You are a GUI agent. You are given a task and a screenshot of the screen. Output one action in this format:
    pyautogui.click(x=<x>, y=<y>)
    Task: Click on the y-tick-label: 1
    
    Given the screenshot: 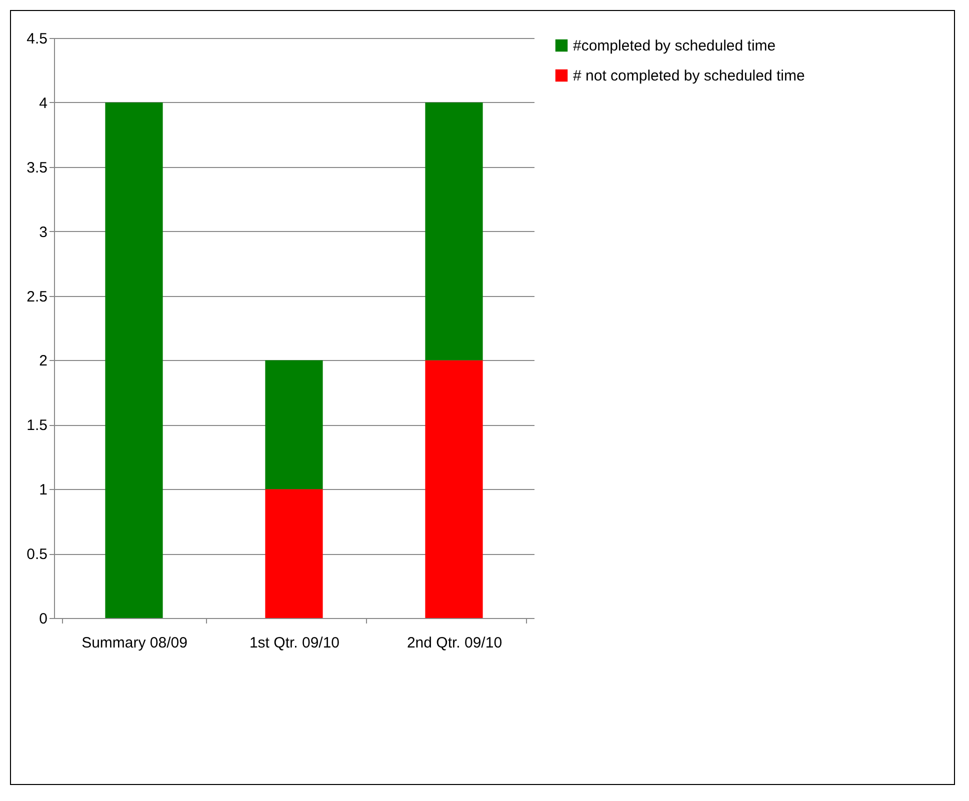 What is the action you would take?
    pyautogui.click(x=43, y=490)
    